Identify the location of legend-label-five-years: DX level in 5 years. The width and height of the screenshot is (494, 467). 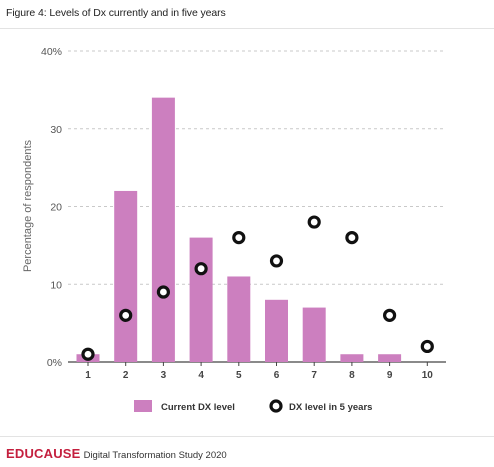
(330, 407).